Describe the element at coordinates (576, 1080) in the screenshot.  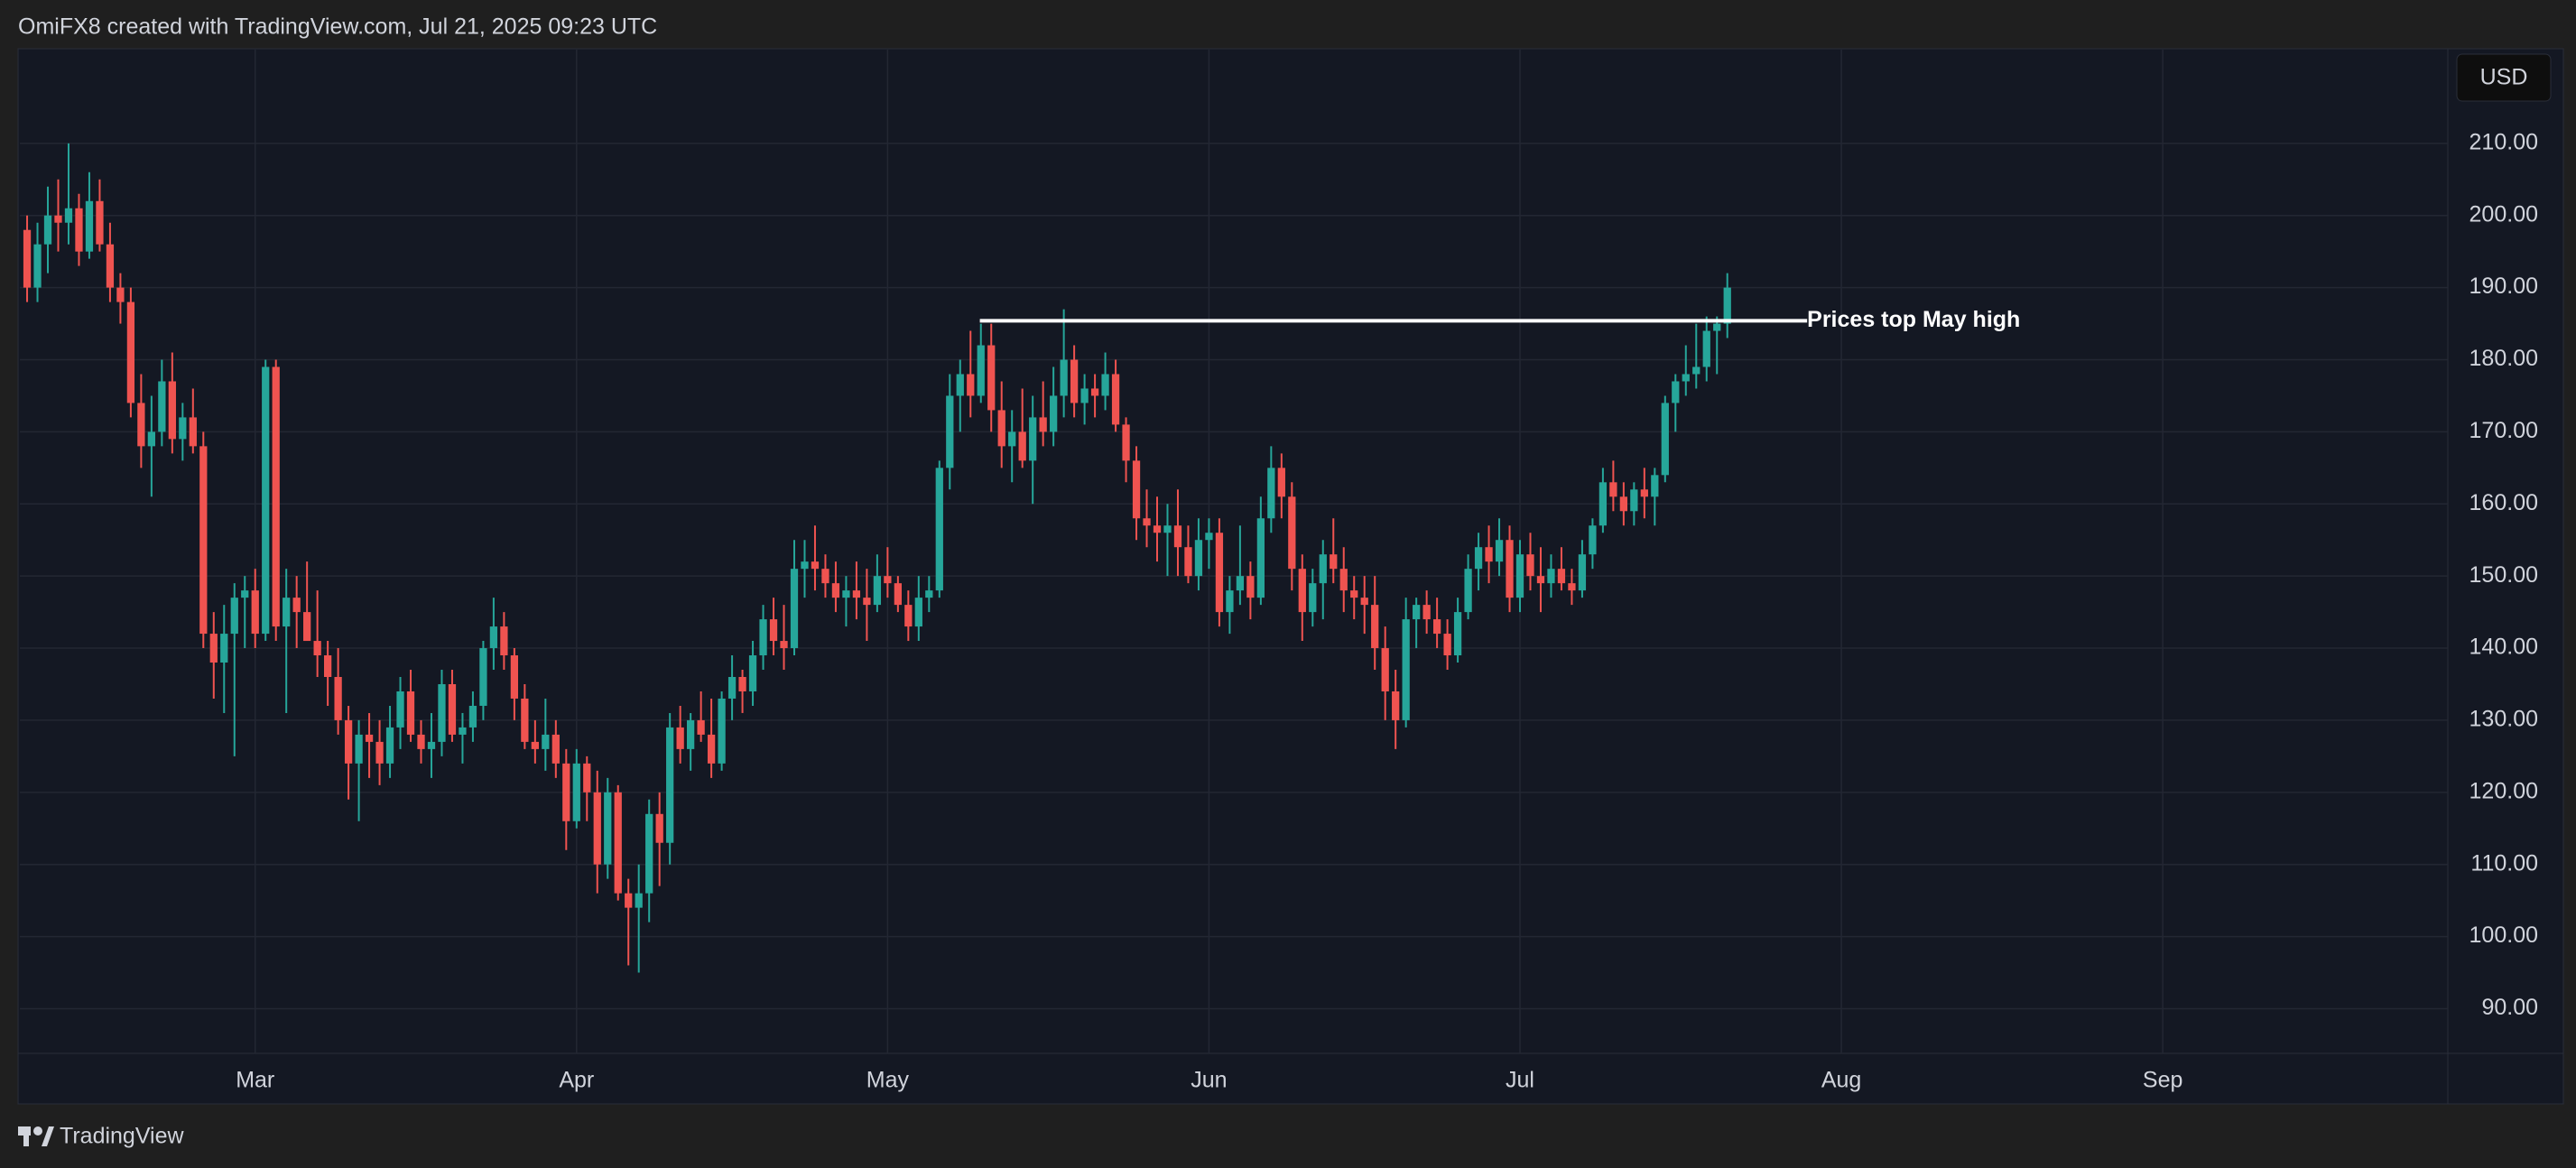
I see `x-tick-label: Apr` at that location.